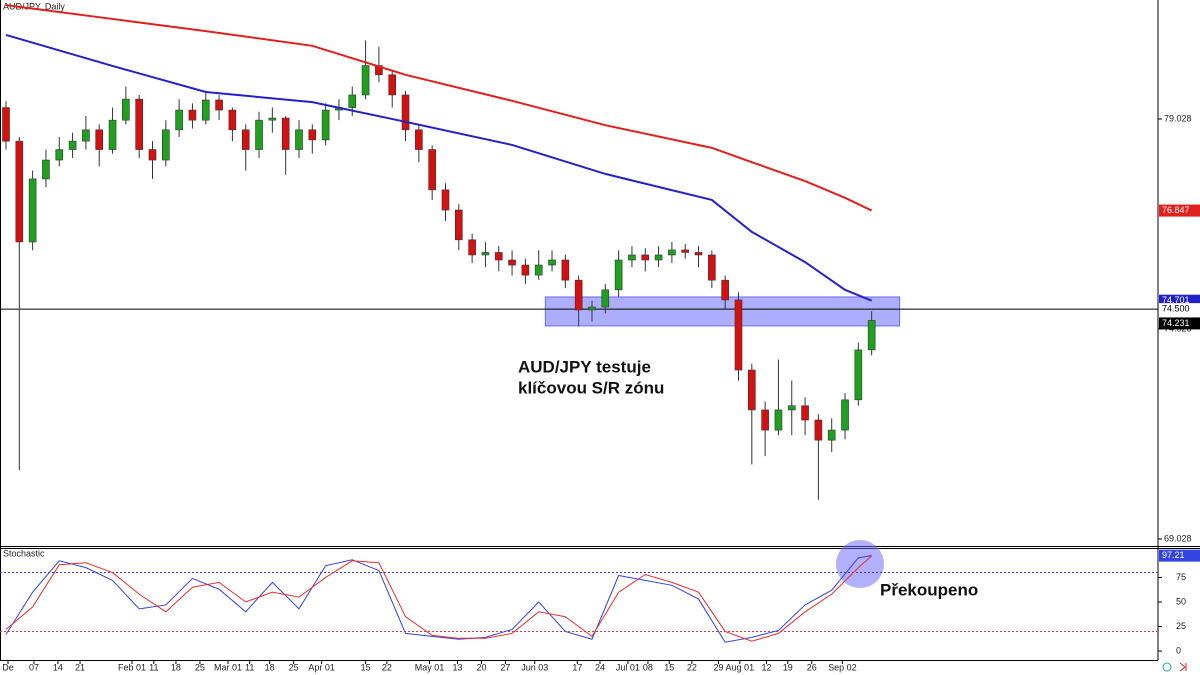 The height and width of the screenshot is (675, 1200). I want to click on price-marker: 97.21, so click(1173, 555).